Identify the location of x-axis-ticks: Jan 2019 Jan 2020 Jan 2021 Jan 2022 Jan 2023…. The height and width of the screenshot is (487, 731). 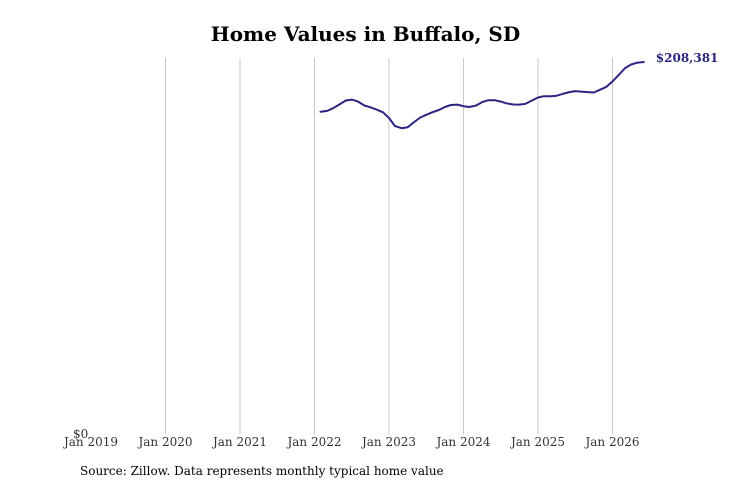
(351, 442).